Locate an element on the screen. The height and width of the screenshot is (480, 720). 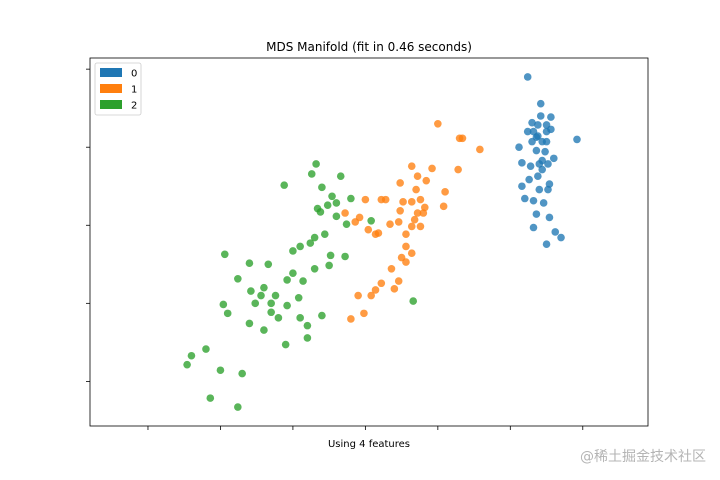
legend-label-0: 0 is located at coordinates (134, 74).